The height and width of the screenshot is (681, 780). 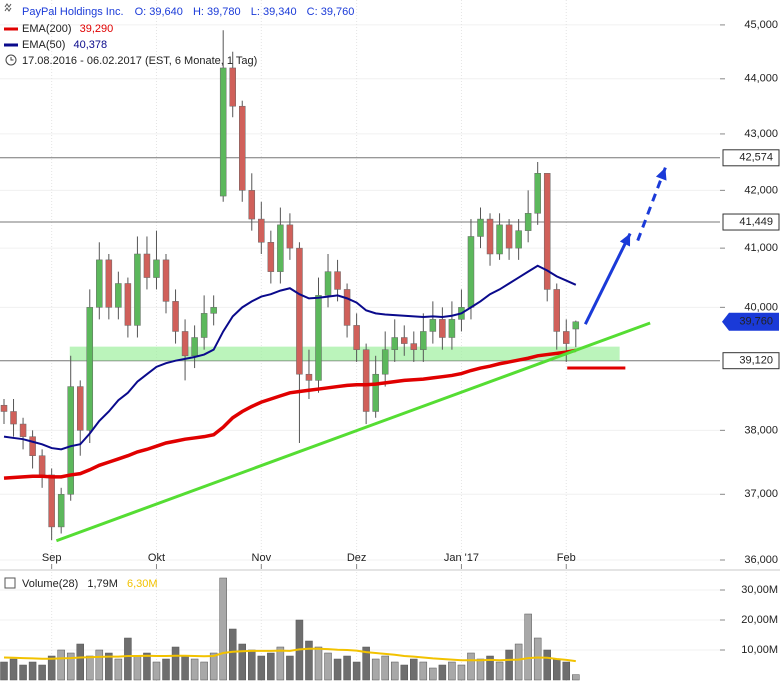 What do you see at coordinates (217, 12) in the screenshot?
I see `ohlc-high: H: 39,780` at bounding box center [217, 12].